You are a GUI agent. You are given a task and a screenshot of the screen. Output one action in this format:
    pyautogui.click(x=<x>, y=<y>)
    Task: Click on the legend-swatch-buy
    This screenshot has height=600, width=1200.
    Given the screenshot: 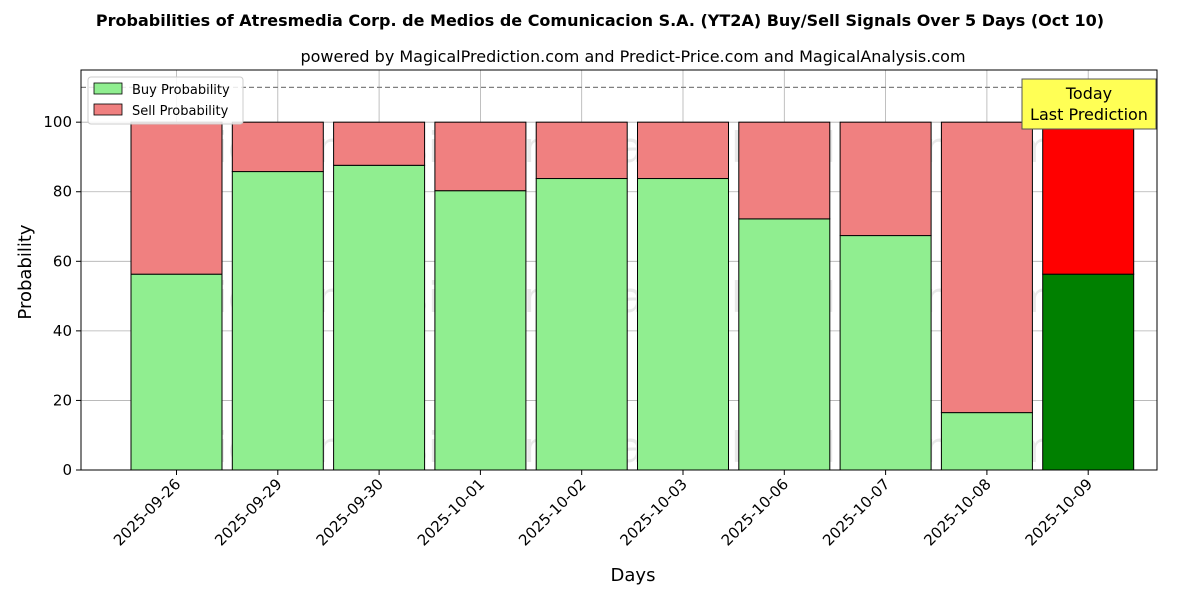 What is the action you would take?
    pyautogui.click(x=108, y=88)
    